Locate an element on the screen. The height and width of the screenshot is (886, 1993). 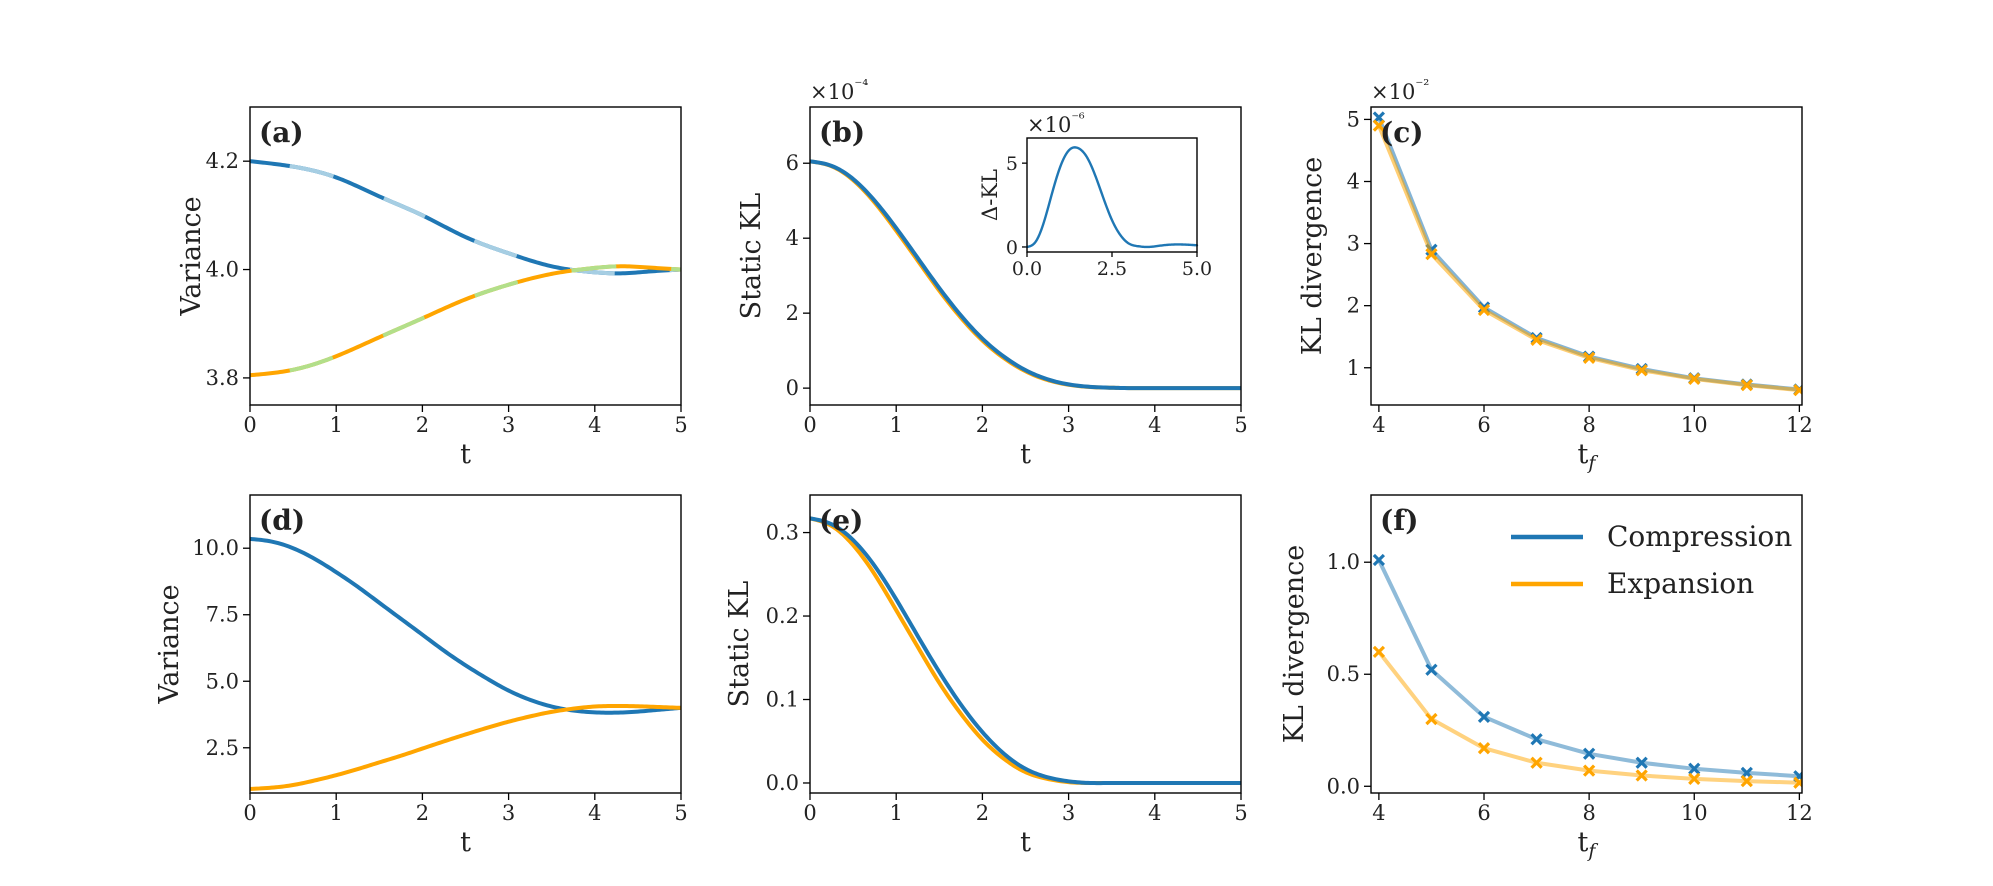
y-tick-label: 0.5 is located at coordinates (1343, 674).